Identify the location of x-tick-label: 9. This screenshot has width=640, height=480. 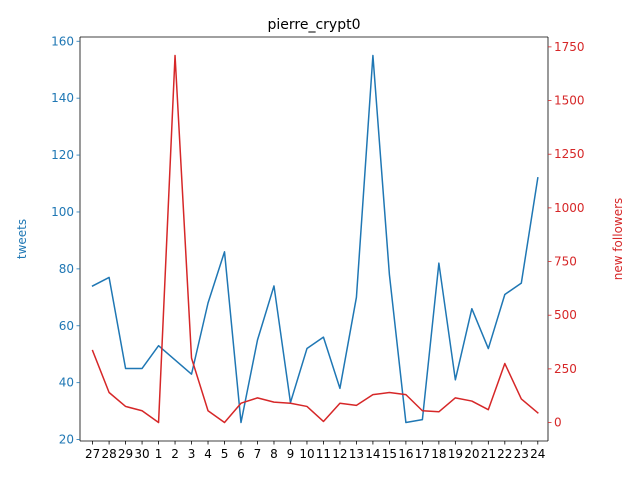
(291, 454).